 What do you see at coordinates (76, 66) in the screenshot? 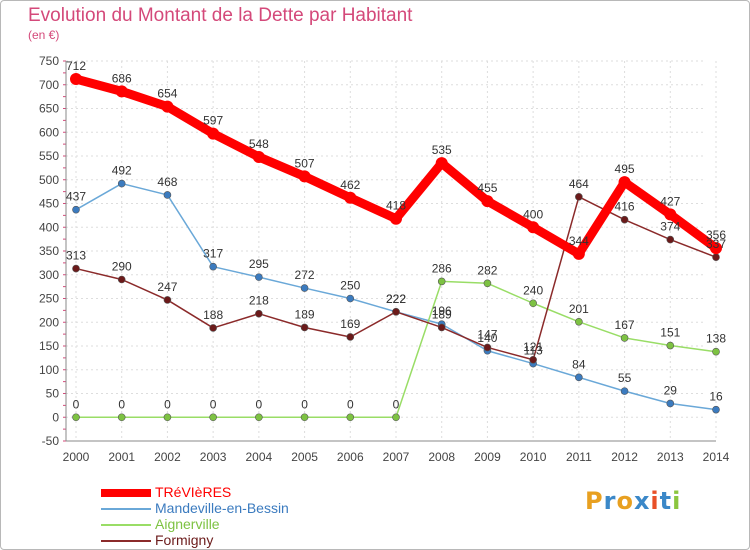
I see `data-label: 712` at bounding box center [76, 66].